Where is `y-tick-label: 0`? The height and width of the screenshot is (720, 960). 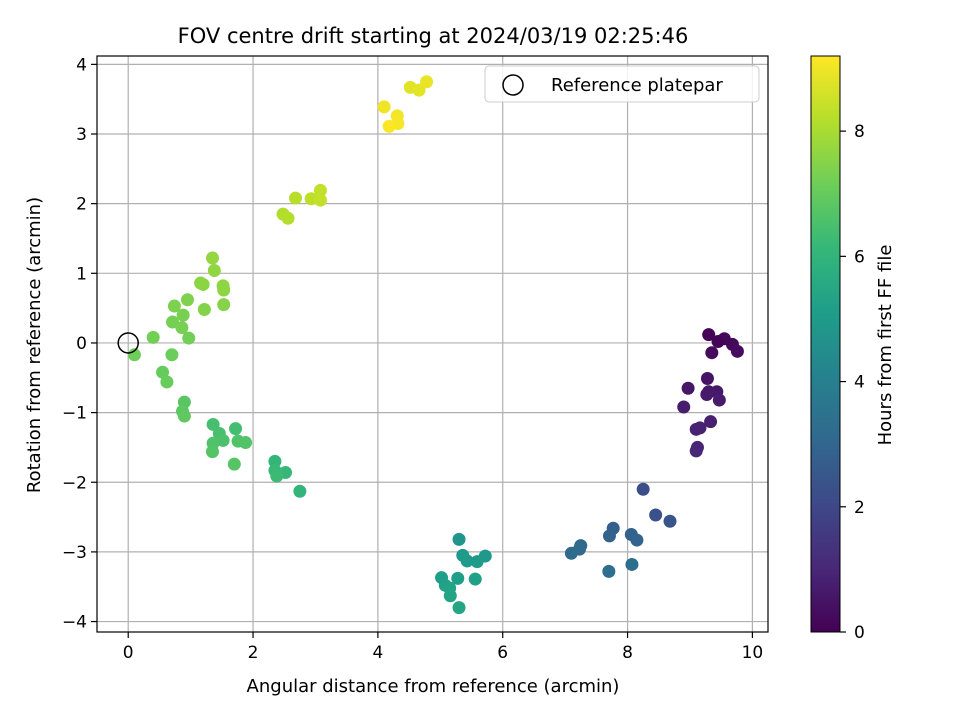
y-tick-label: 0 is located at coordinates (81, 344).